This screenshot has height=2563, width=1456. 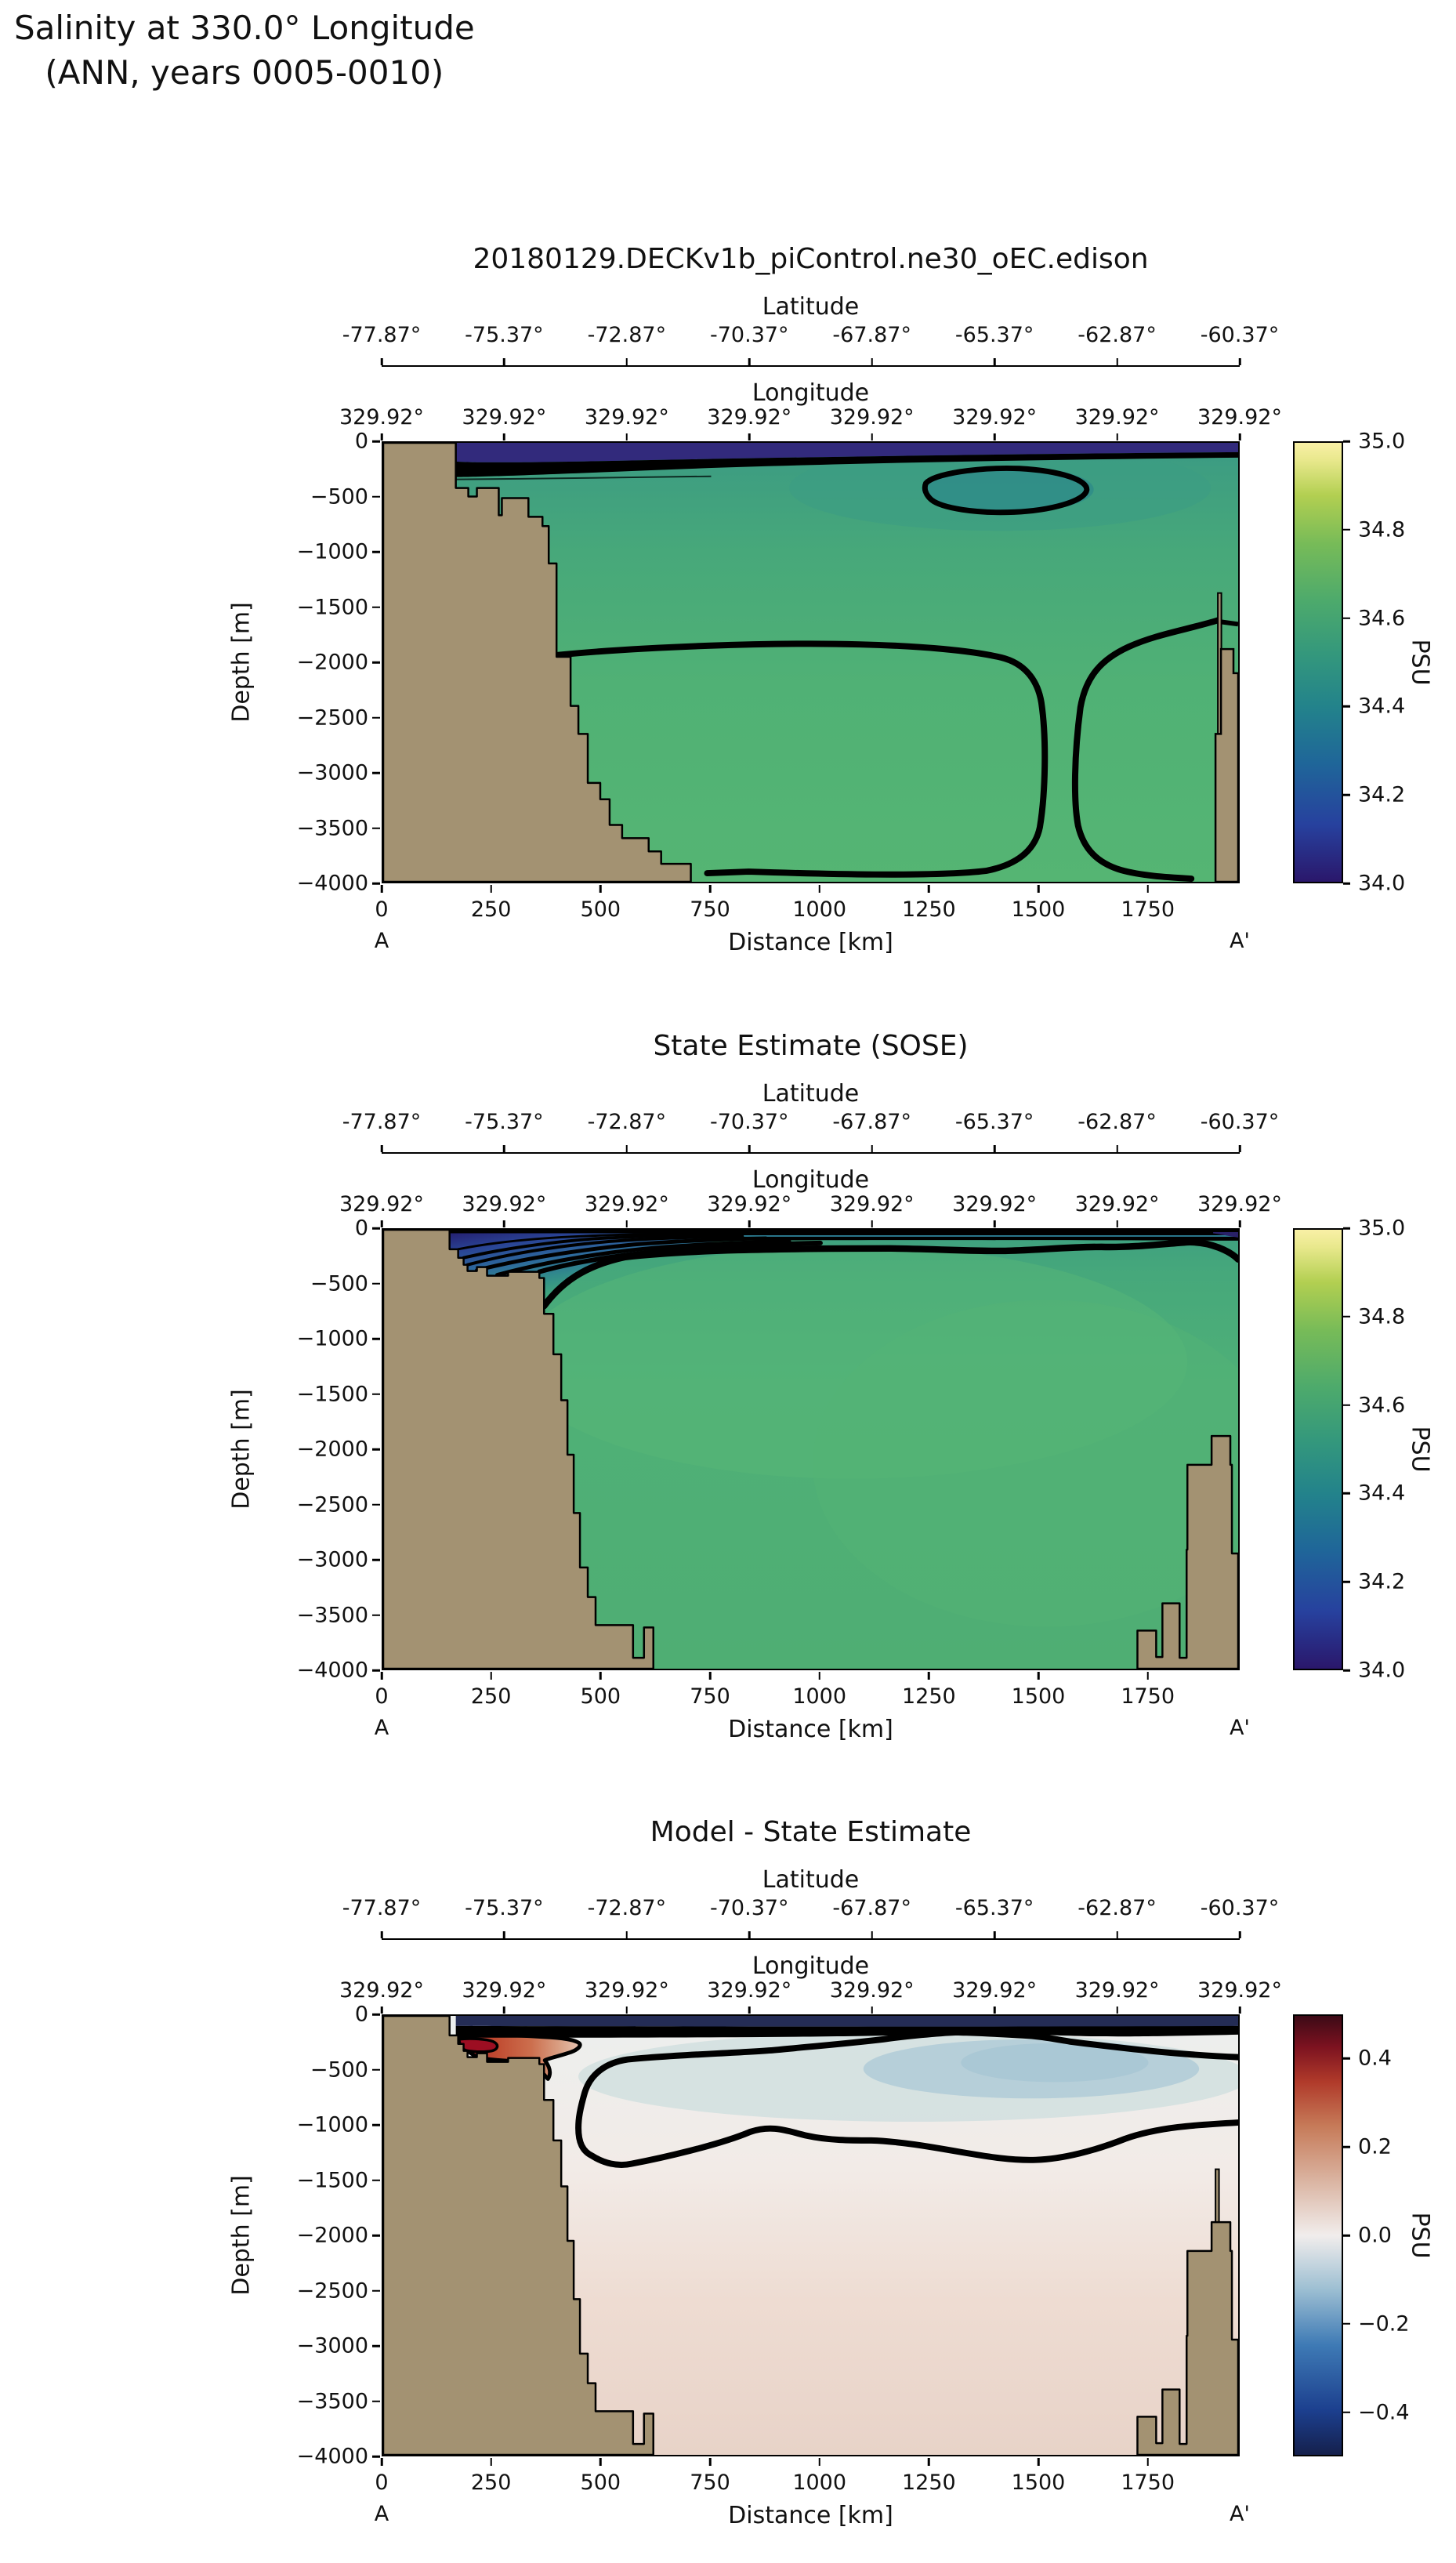 I want to click on panel-sose-colorbar-tickmarks, so click(x=1346, y=1449).